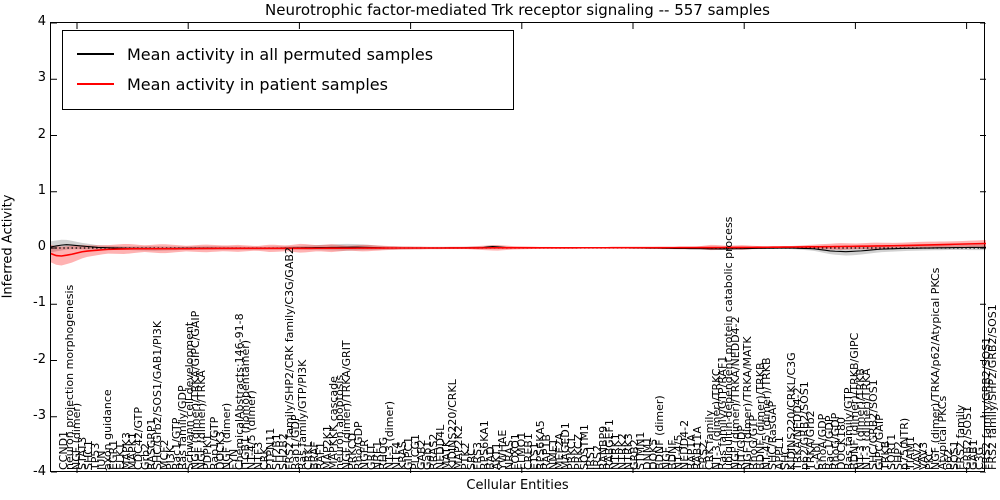  What do you see at coordinates (39, 471) in the screenshot?
I see `y-tick-label: -4` at bounding box center [39, 471].